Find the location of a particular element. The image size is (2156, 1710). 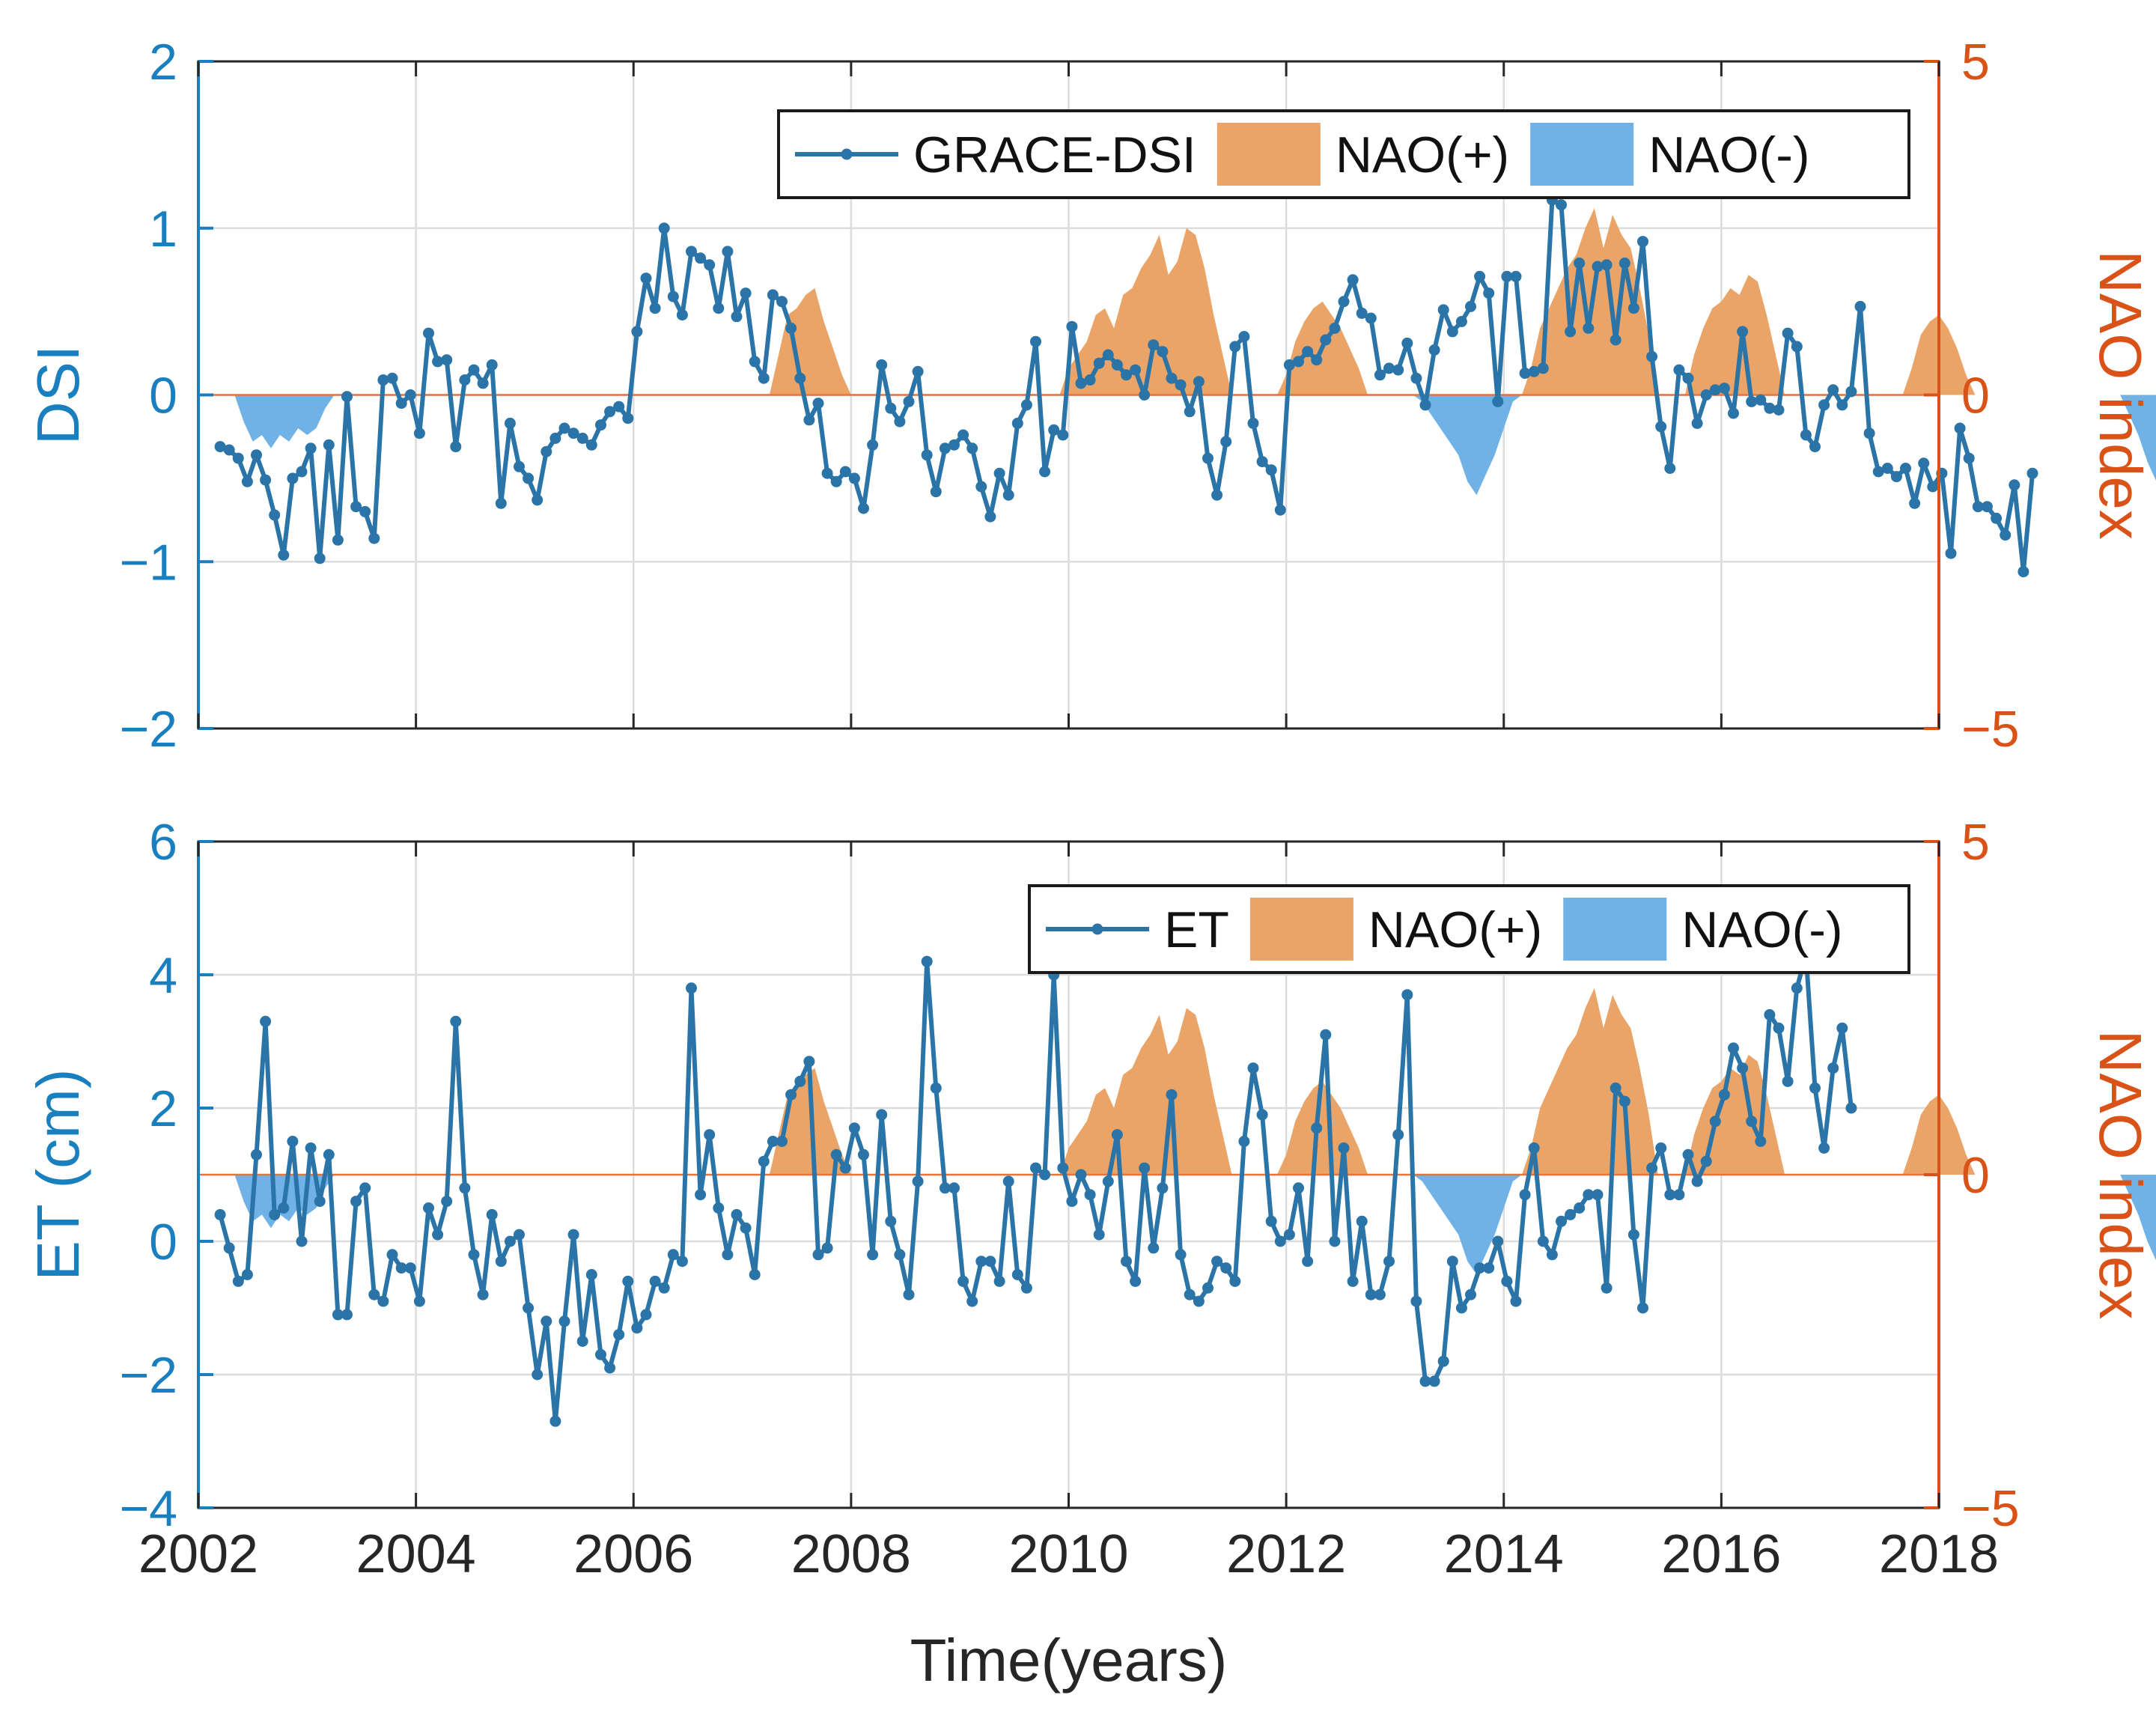

left-tick-label: 4 is located at coordinates (163, 976).